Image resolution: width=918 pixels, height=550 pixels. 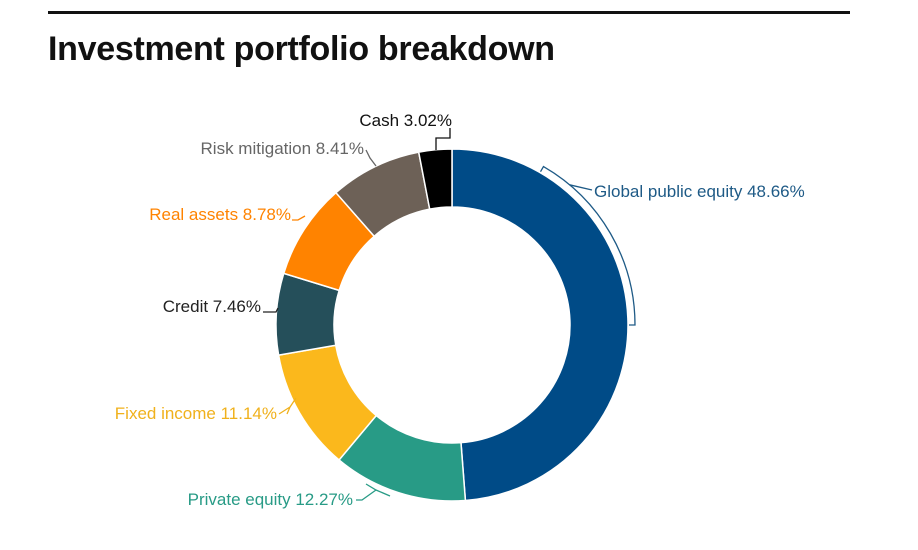 What do you see at coordinates (196, 413) in the screenshot?
I see `data-label-fixed-income: Fixed income 11.14%` at bounding box center [196, 413].